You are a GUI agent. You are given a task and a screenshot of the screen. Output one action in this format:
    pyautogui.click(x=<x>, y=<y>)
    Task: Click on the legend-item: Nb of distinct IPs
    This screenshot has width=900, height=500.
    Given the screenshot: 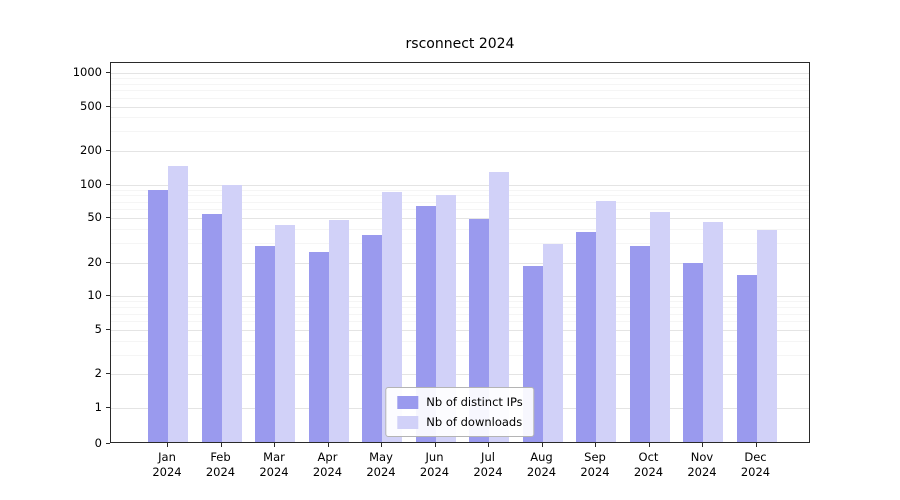 What is the action you would take?
    pyautogui.click(x=460, y=402)
    